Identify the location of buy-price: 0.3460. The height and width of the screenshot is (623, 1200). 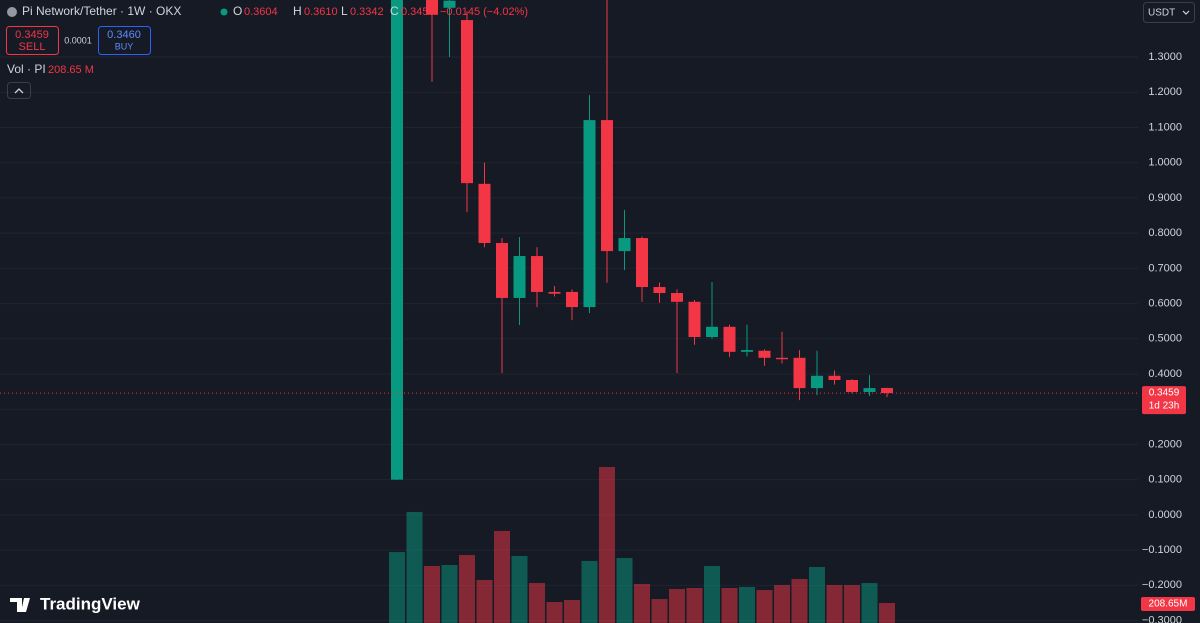
(124, 35).